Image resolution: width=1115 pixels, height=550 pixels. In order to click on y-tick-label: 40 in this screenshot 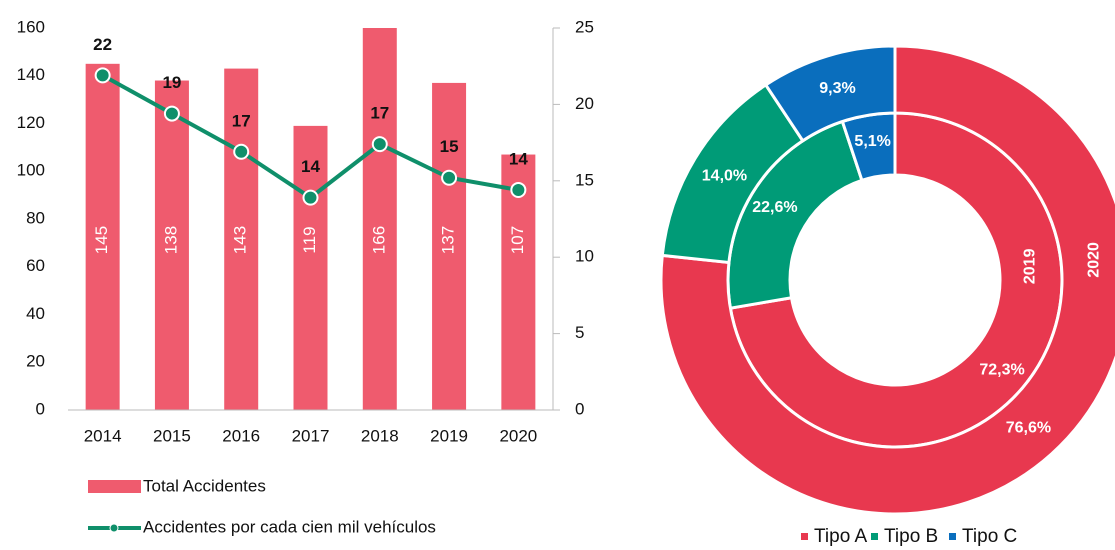, I will do `click(35, 313)`.